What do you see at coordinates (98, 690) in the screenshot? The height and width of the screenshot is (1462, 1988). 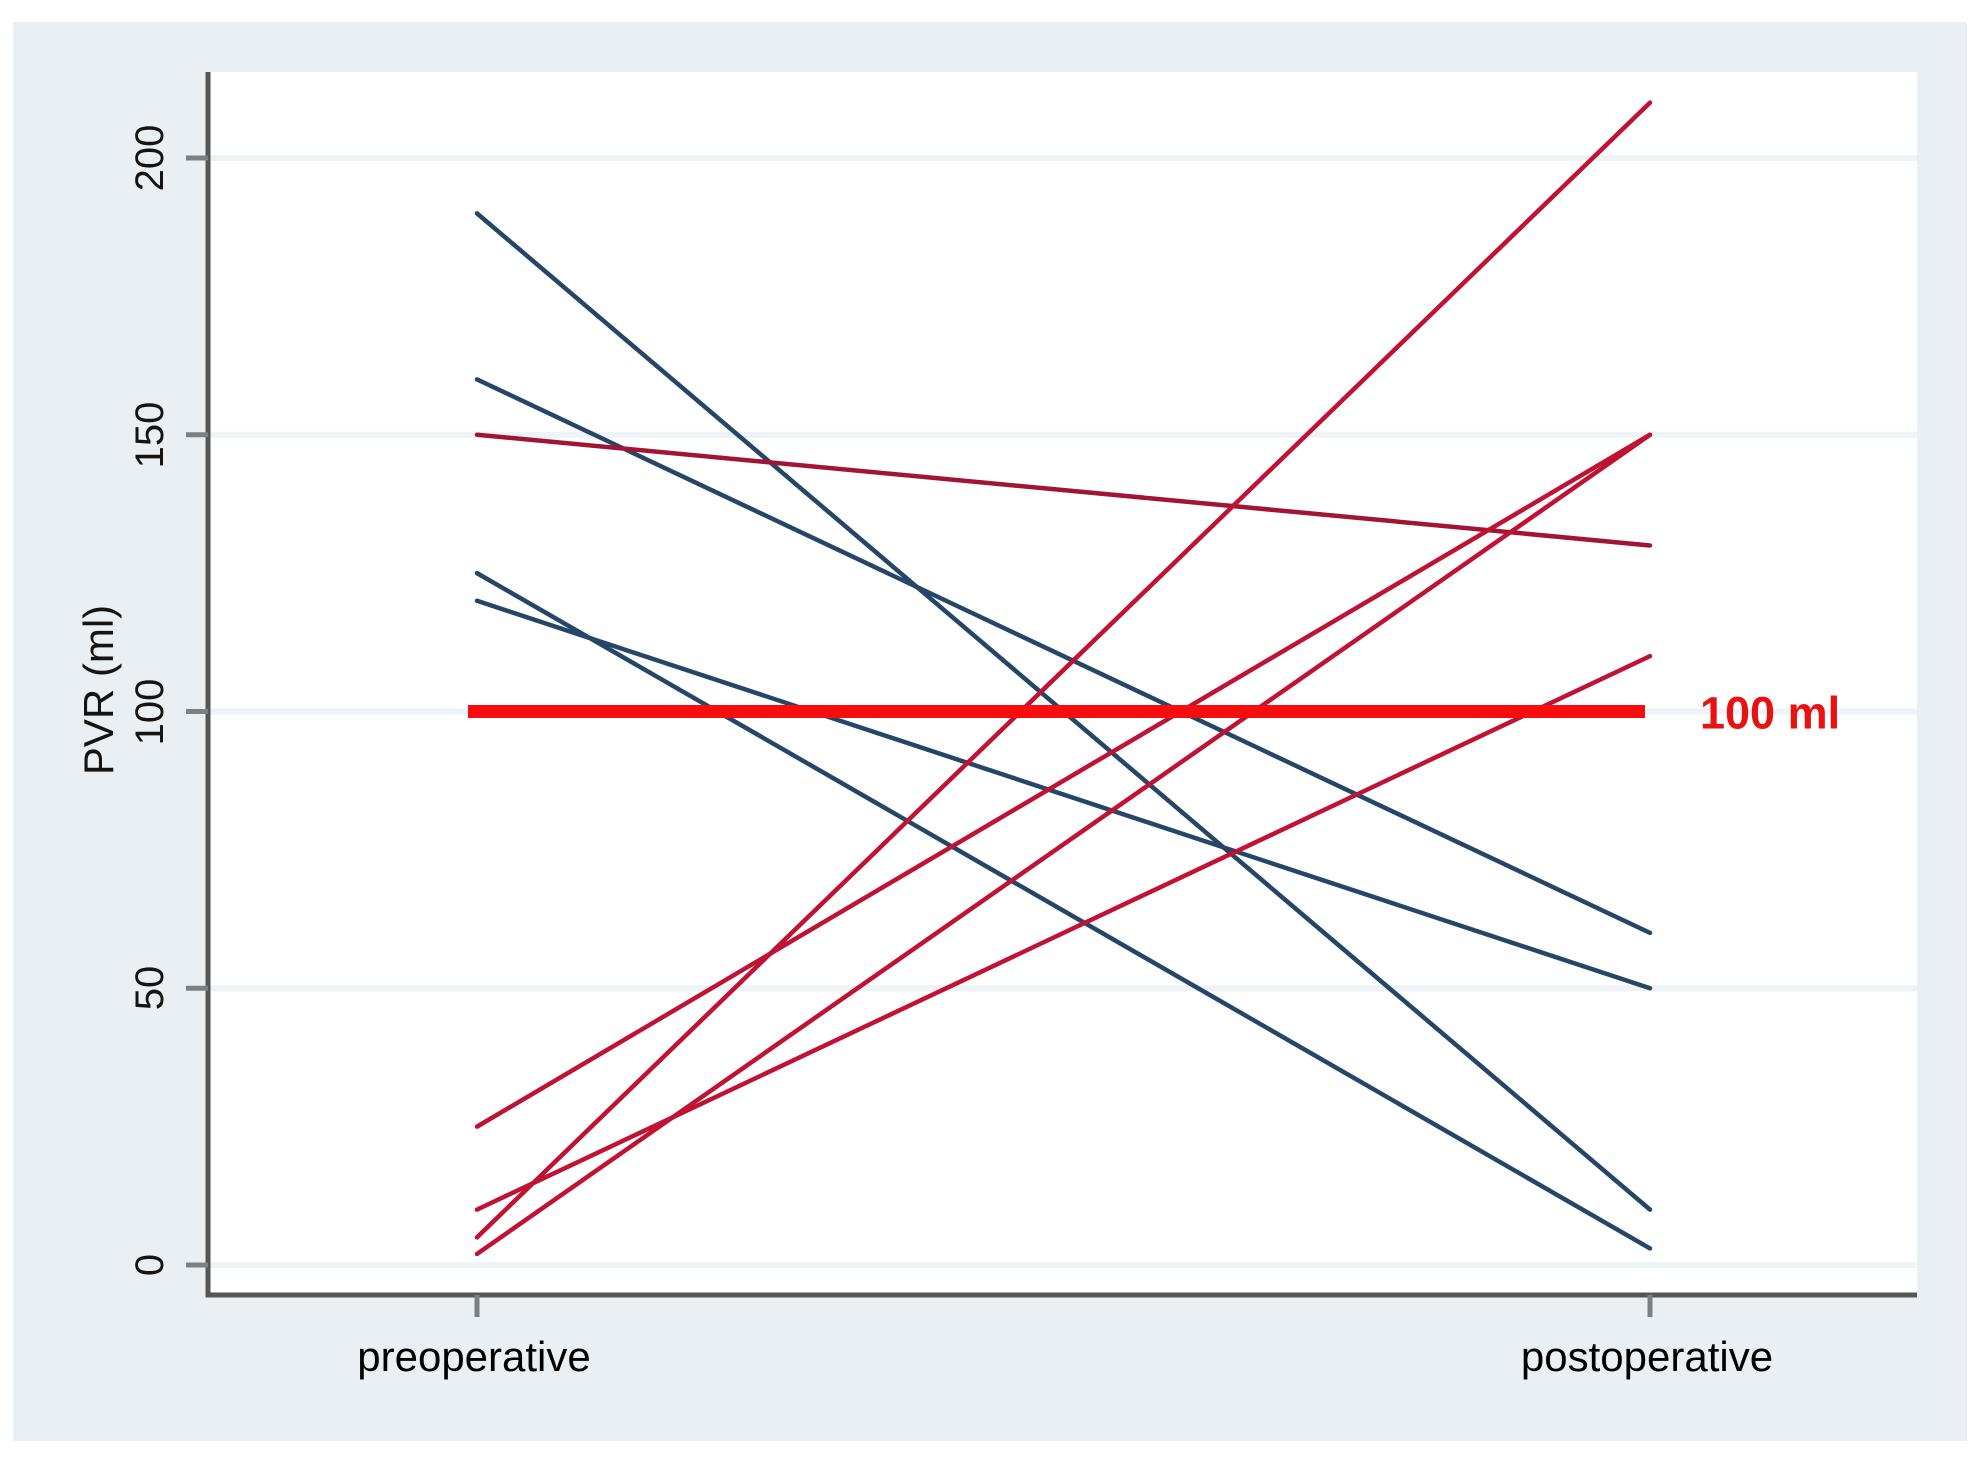 I see `y-axis-title: PVR (ml)` at bounding box center [98, 690].